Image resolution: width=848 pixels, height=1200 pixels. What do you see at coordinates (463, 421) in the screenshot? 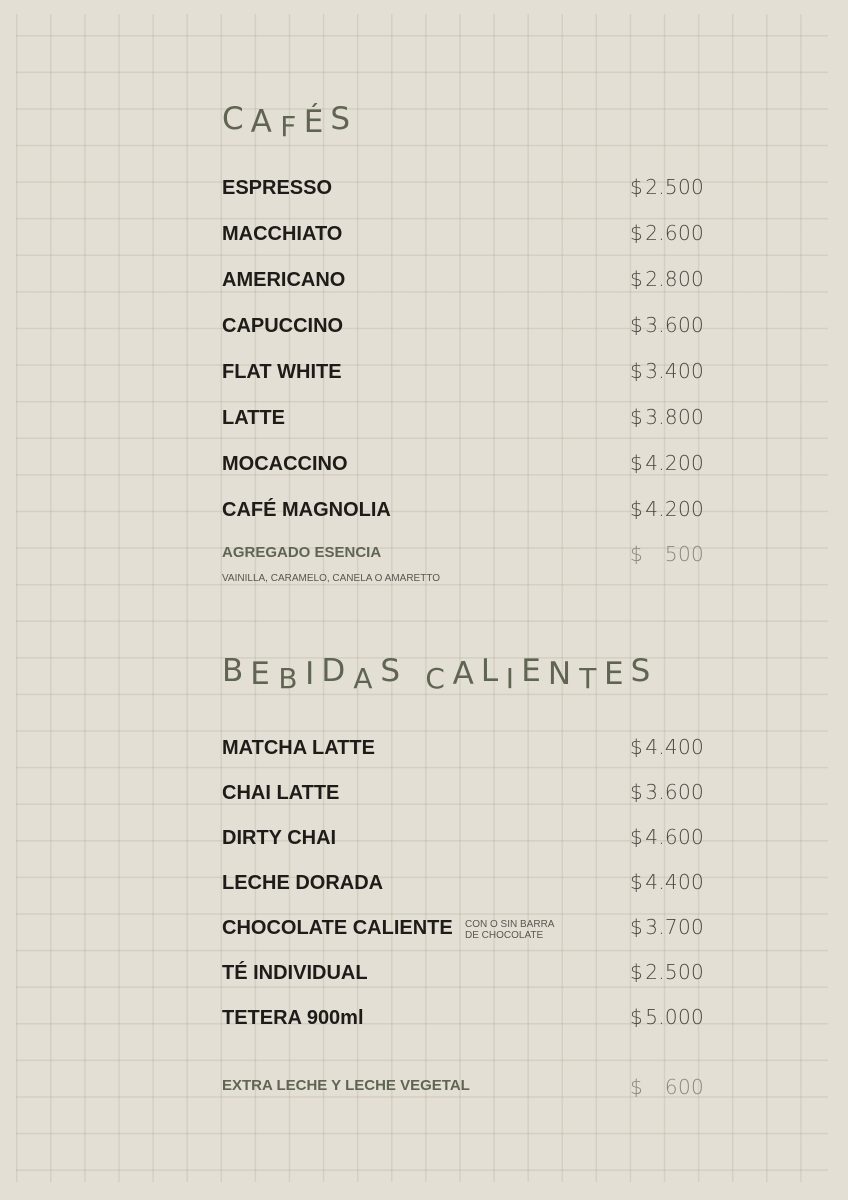
I see `menu-item: LATTE $3.800` at bounding box center [463, 421].